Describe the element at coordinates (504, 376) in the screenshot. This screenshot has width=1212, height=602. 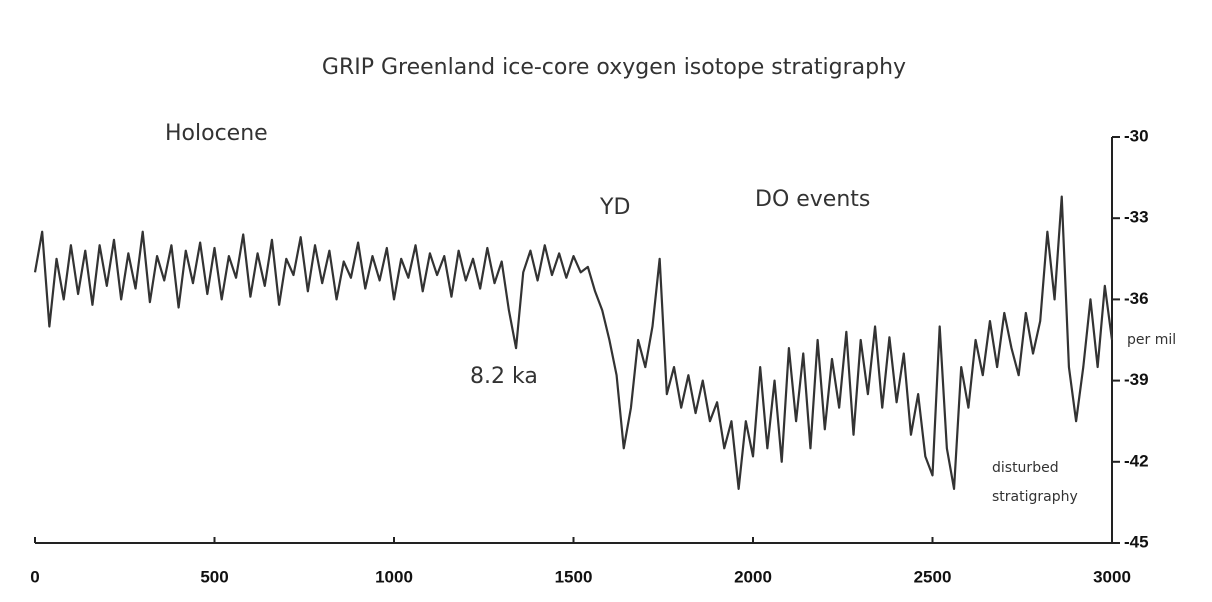
I see `annotation: 8.2 ka` at that location.